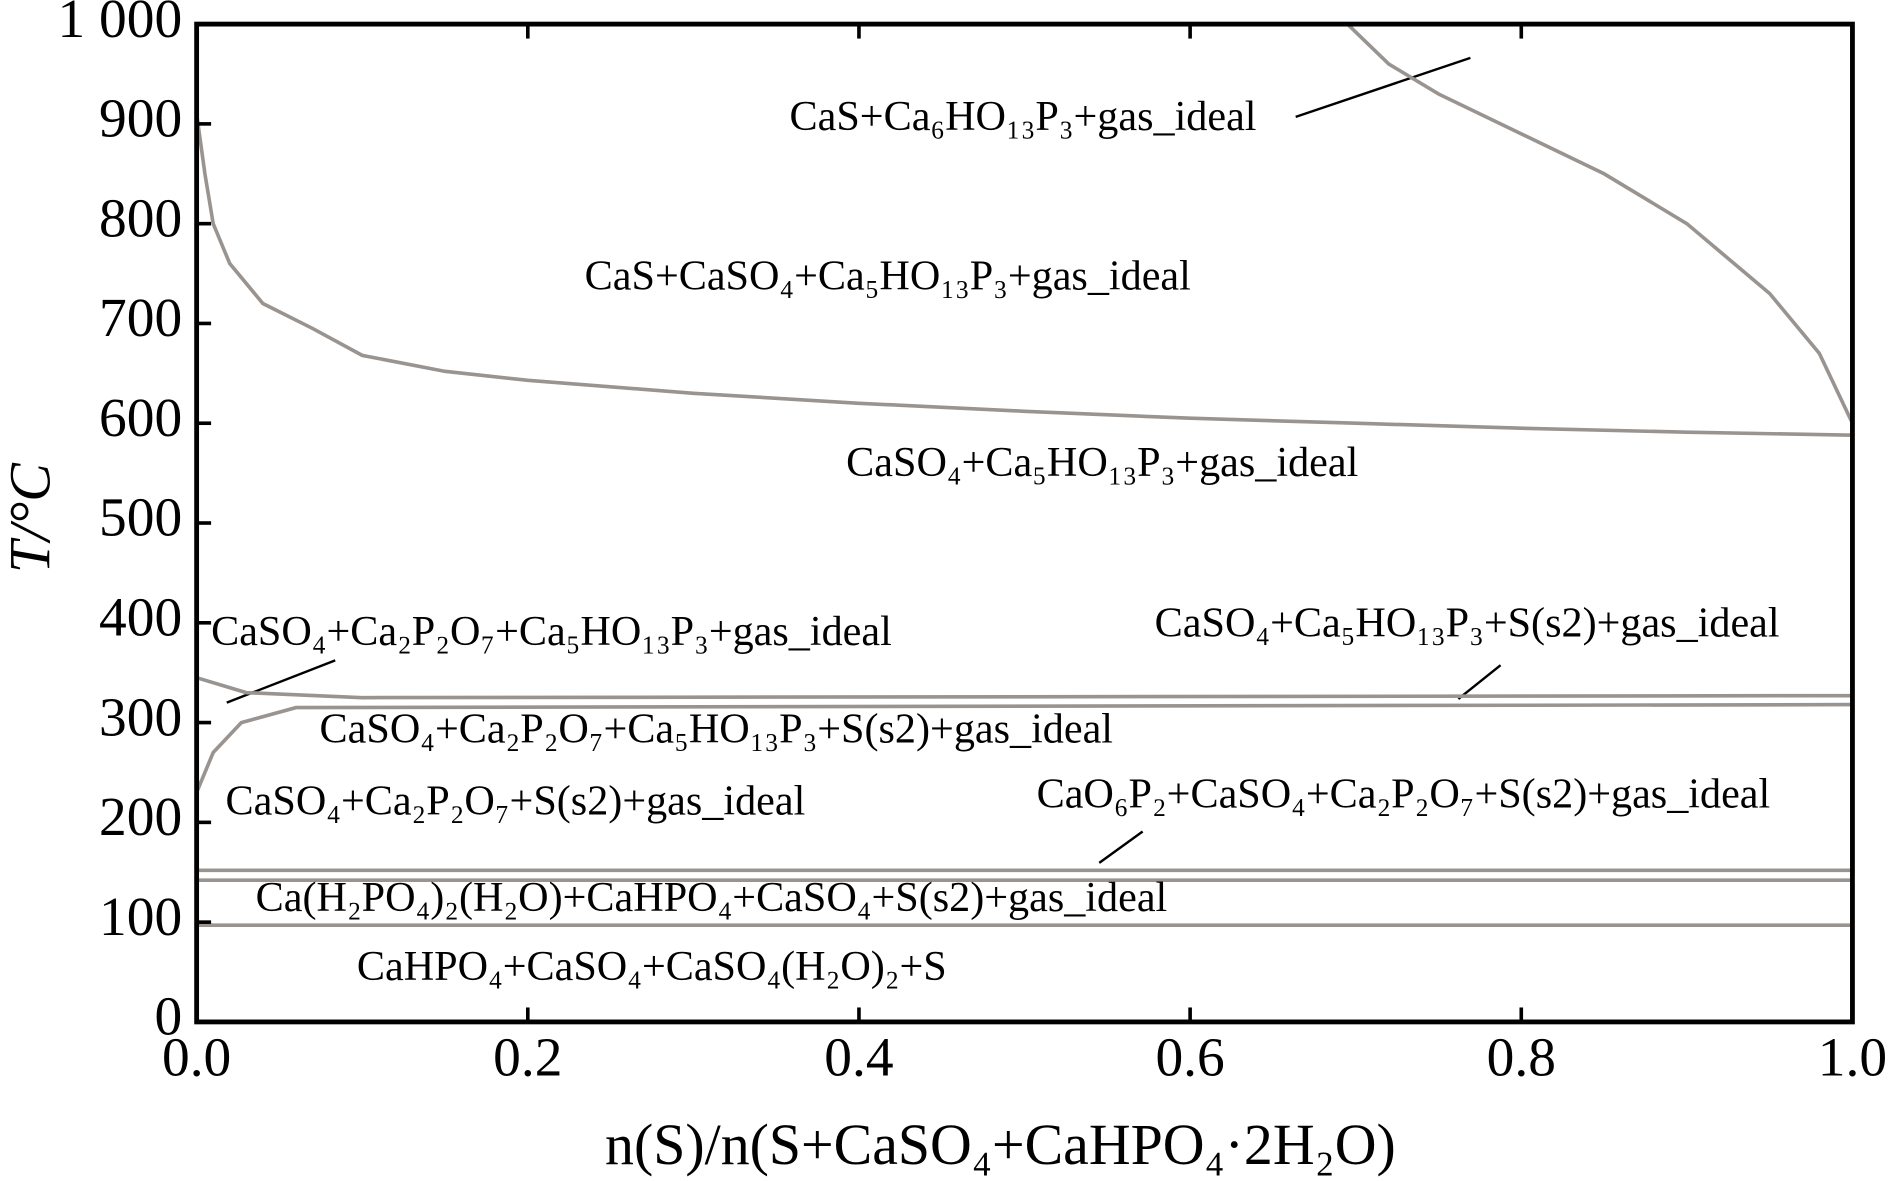 This screenshot has width=1890, height=1181. Describe the element at coordinates (1189, 1057) in the screenshot. I see `x-tick-label: 0.6` at that location.